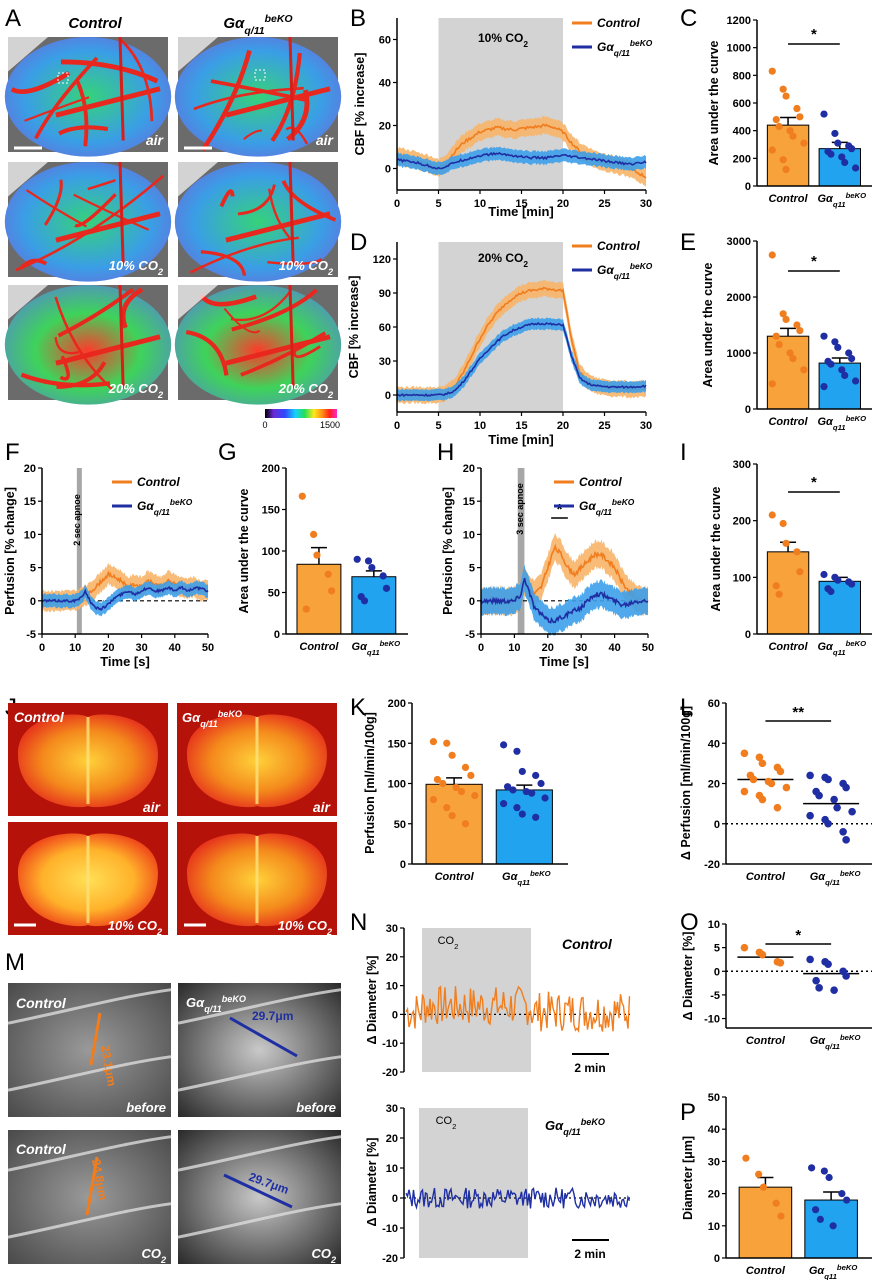  I want to click on x-tick-label: 20, so click(563, 426).